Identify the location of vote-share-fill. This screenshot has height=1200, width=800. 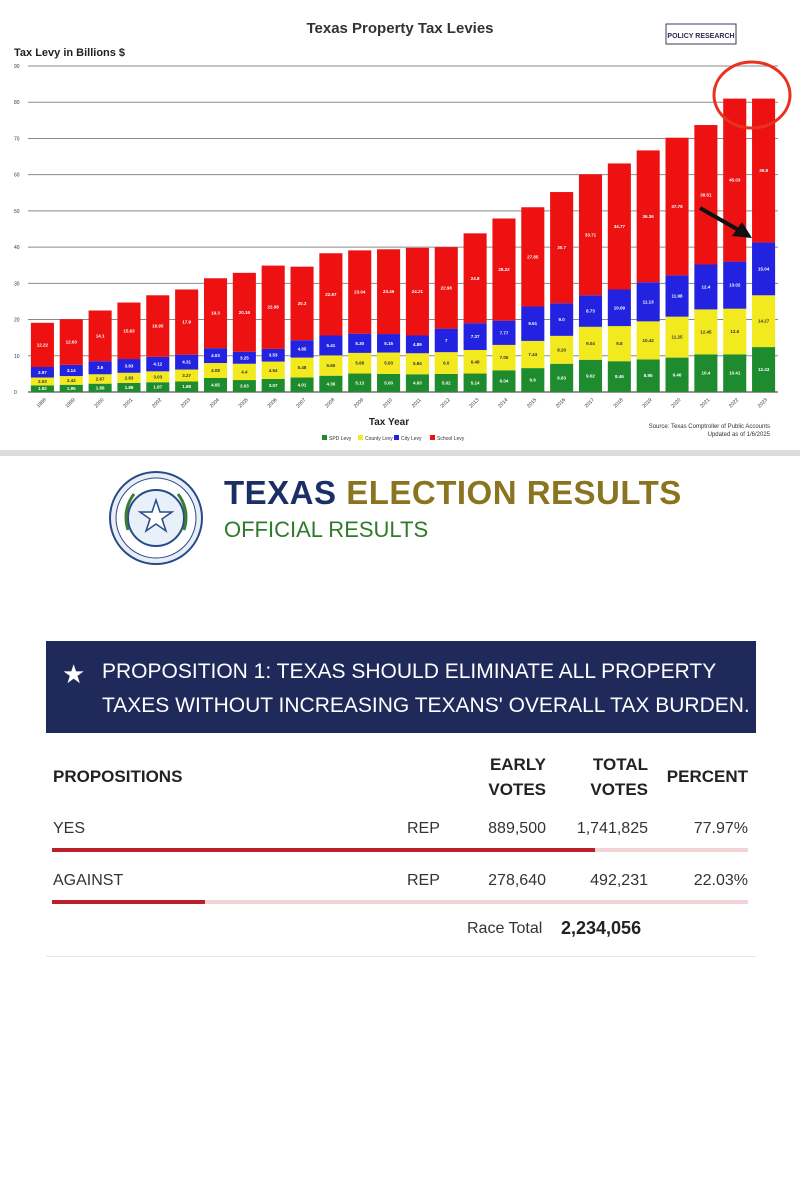
(129, 902).